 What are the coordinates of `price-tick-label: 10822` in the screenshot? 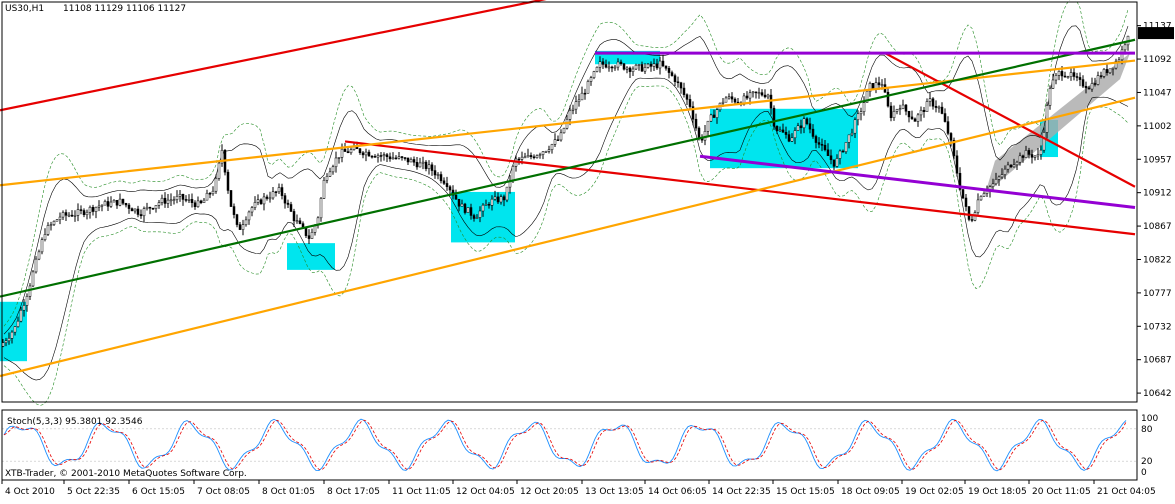 It's located at (1157, 260).